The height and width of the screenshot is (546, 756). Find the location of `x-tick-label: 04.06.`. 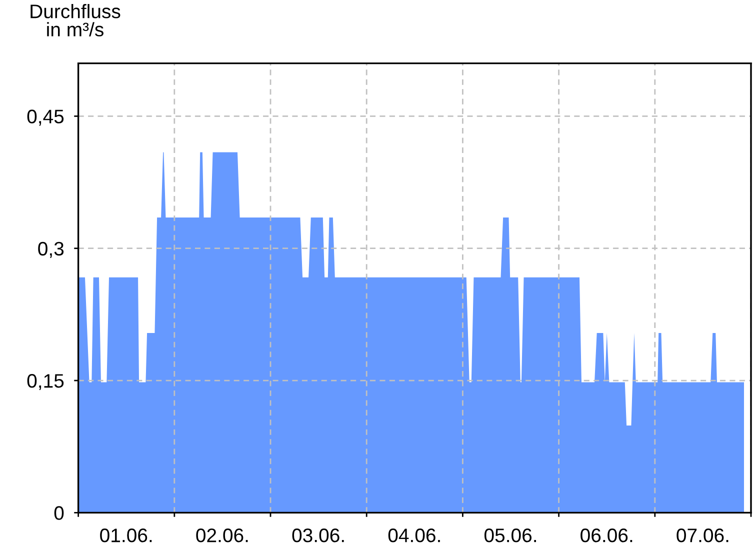

x-tick-label: 04.06. is located at coordinates (414, 535).